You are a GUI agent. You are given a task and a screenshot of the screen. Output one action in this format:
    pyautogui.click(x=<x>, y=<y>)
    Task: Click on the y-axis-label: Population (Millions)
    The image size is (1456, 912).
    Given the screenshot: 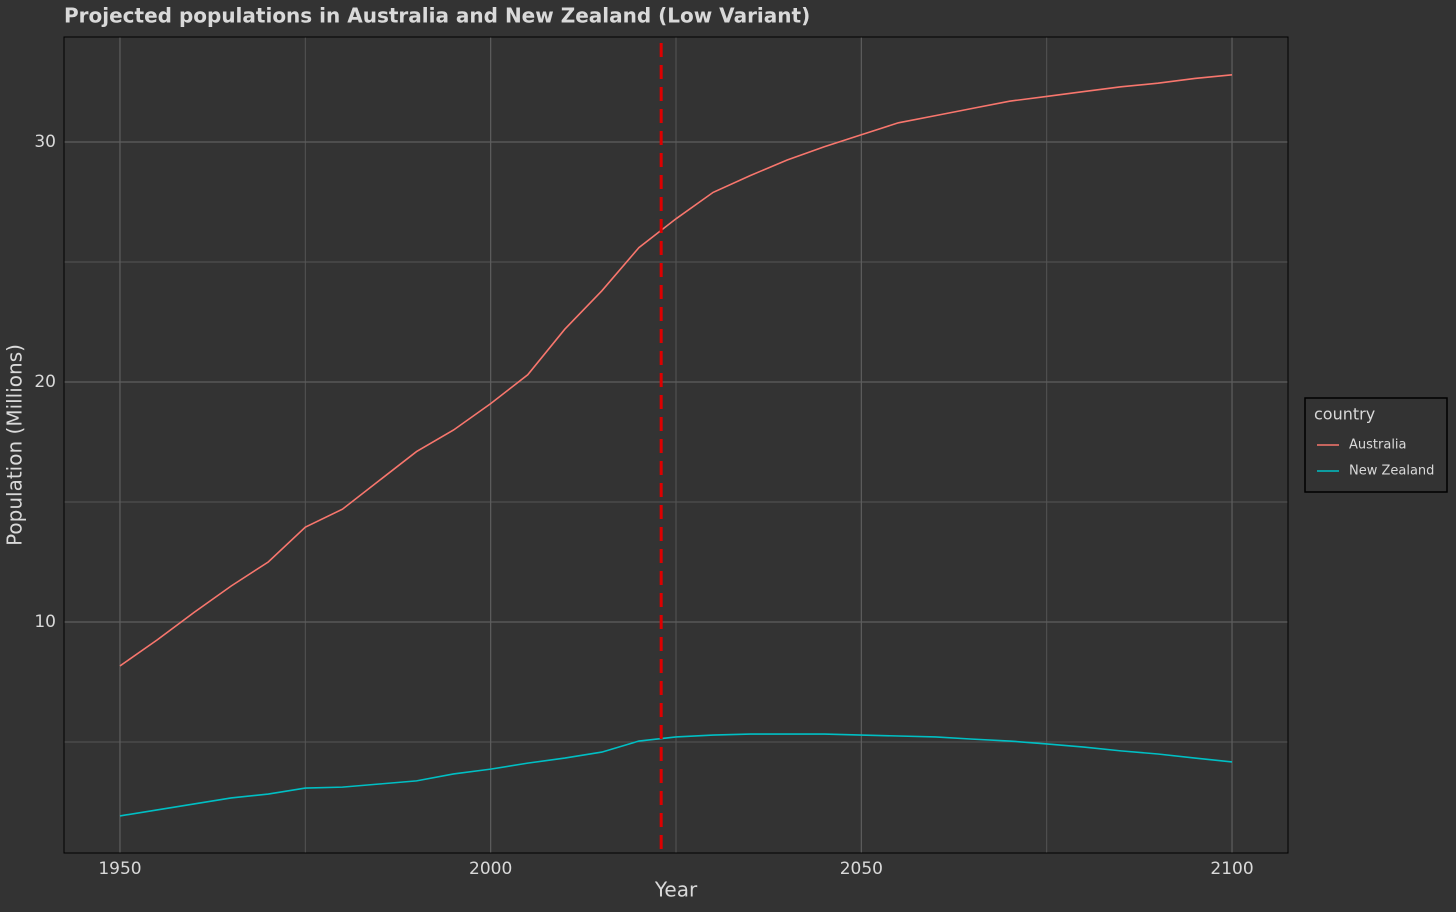 What is the action you would take?
    pyautogui.click(x=15, y=445)
    